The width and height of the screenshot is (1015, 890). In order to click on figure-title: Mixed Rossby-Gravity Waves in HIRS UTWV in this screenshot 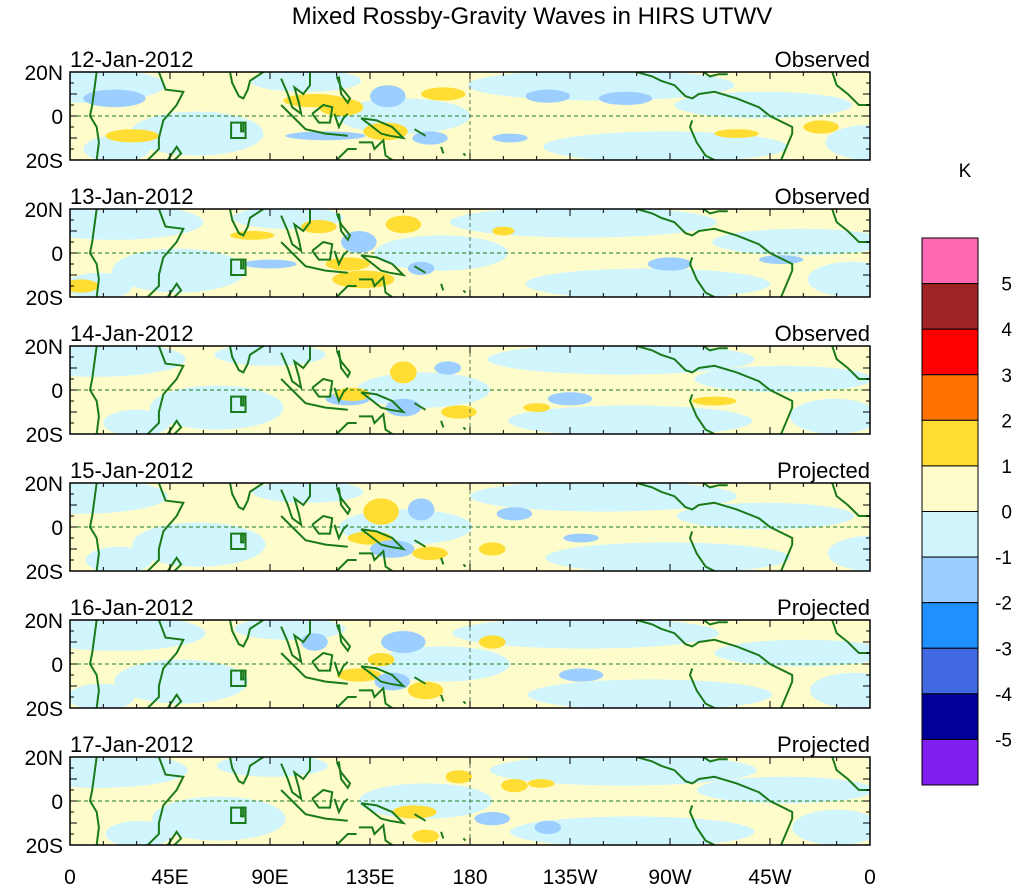, I will do `click(532, 16)`.